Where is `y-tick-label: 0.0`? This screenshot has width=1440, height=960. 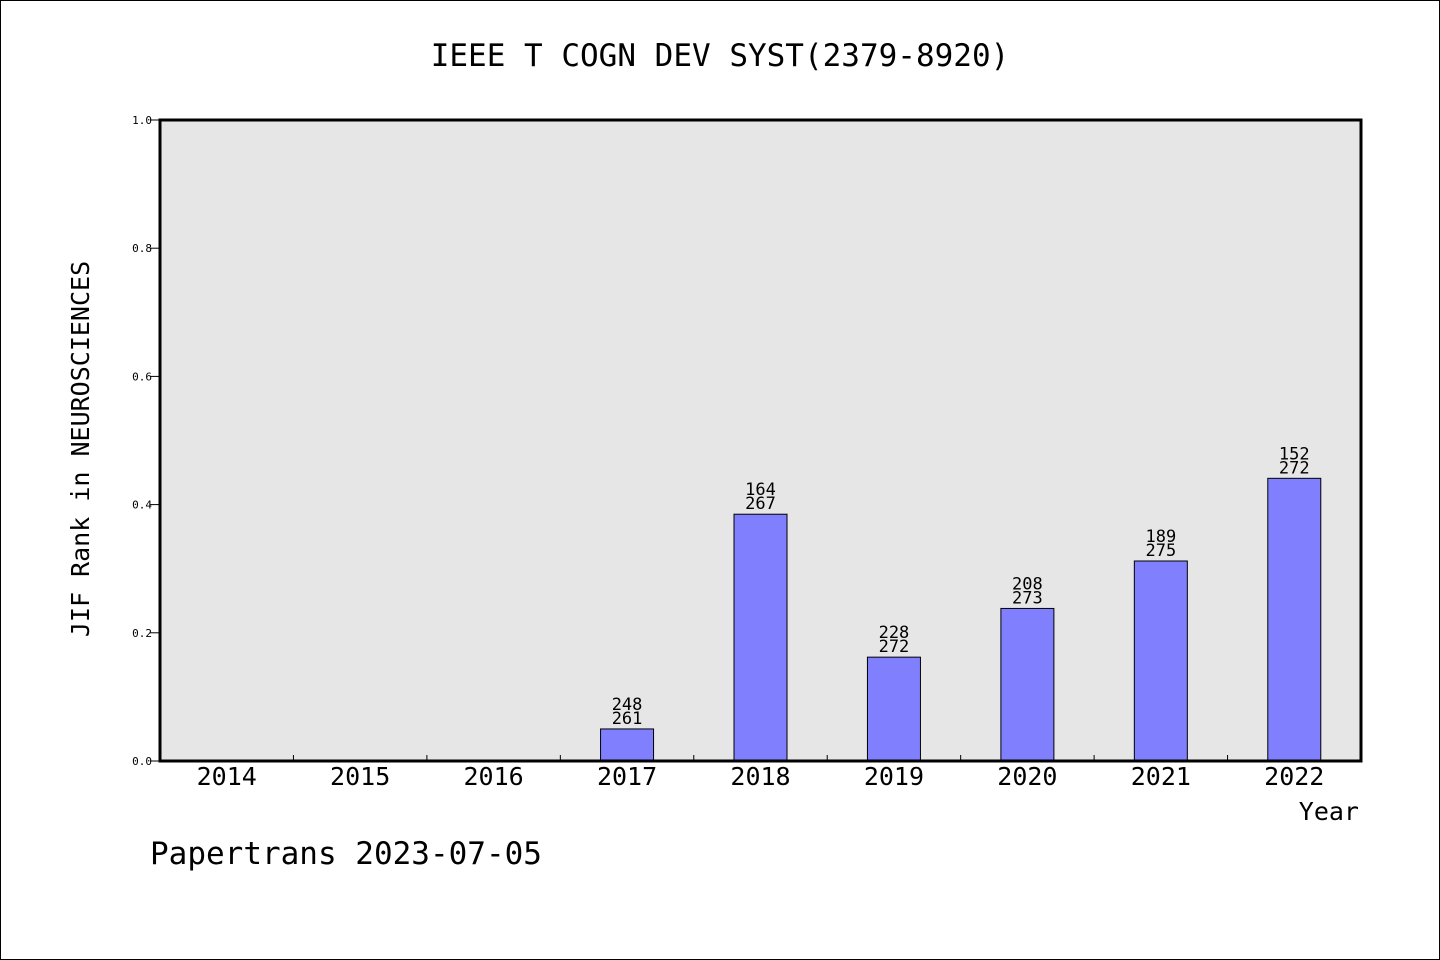 y-tick-label: 0.0 is located at coordinates (142, 761).